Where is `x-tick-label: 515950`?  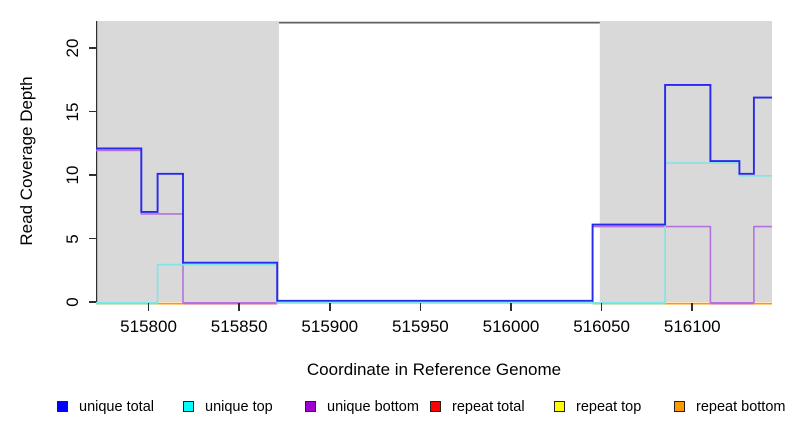 x-tick-label: 515950 is located at coordinates (420, 326).